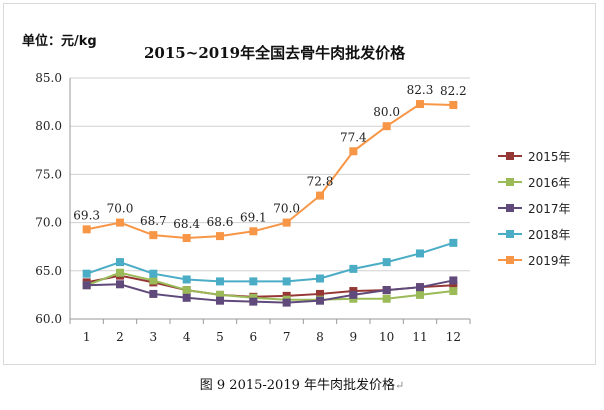  Describe the element at coordinates (549, 209) in the screenshot. I see `legend-label: 2017年` at that location.